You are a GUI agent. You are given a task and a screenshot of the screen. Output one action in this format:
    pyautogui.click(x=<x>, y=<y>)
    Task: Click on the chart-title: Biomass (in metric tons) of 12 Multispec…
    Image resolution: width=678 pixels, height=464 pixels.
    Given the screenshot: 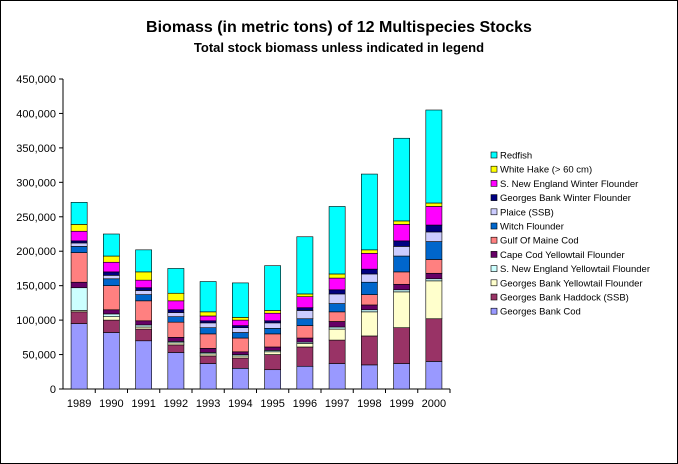 What is the action you would take?
    pyautogui.click(x=339, y=27)
    